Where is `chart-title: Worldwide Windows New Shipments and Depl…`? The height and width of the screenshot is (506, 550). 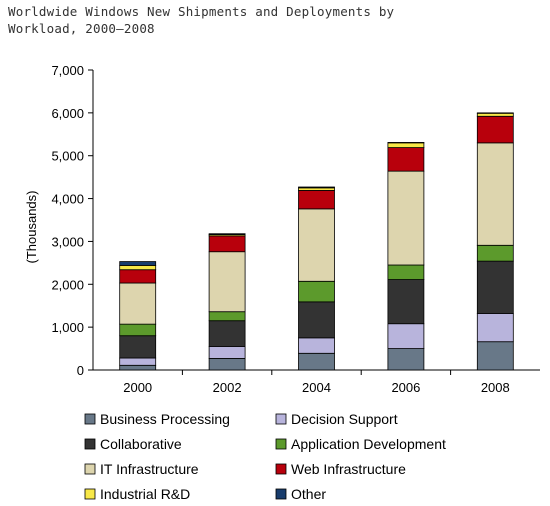 chart-title: Worldwide Windows New Shipments and Depl… is located at coordinates (278, 20).